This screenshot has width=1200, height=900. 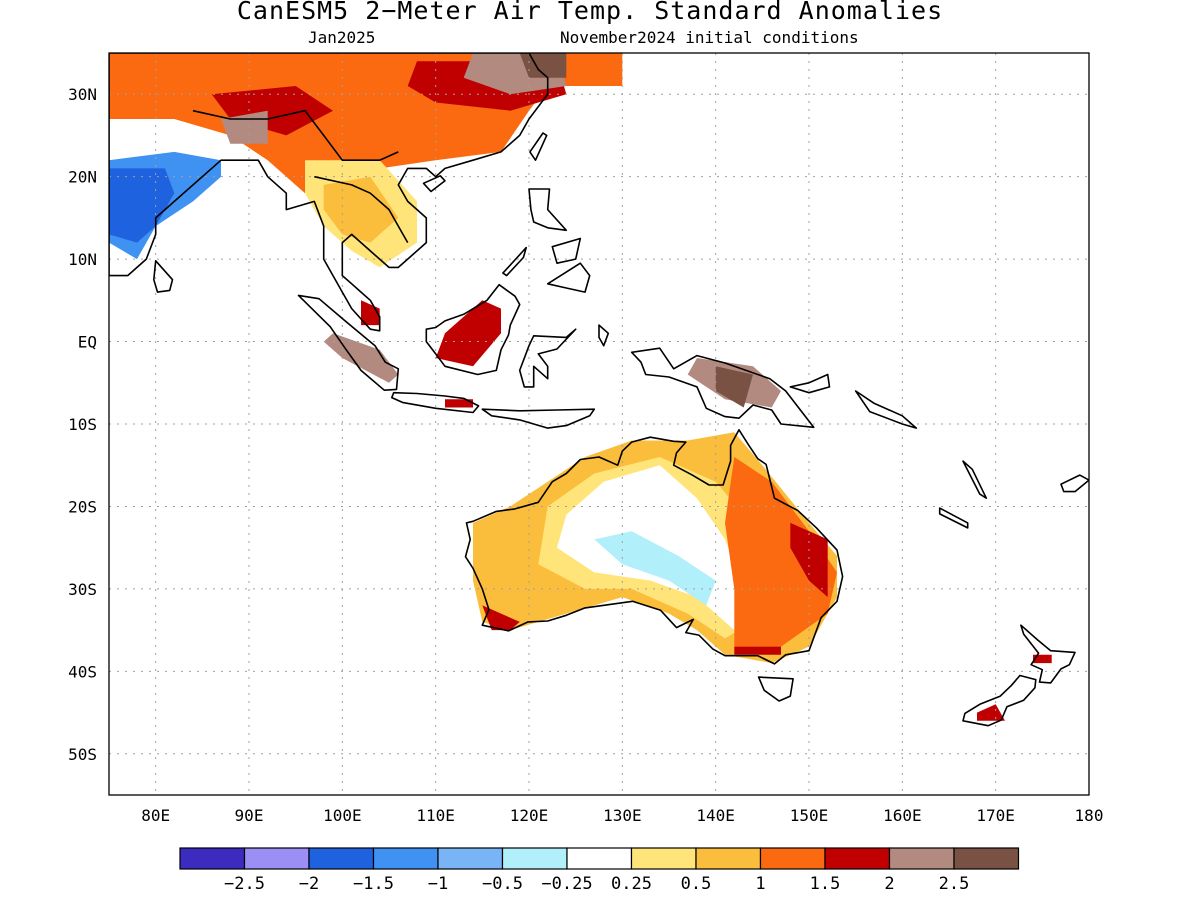 I want to click on colorbar-label: 2, so click(x=889, y=884).